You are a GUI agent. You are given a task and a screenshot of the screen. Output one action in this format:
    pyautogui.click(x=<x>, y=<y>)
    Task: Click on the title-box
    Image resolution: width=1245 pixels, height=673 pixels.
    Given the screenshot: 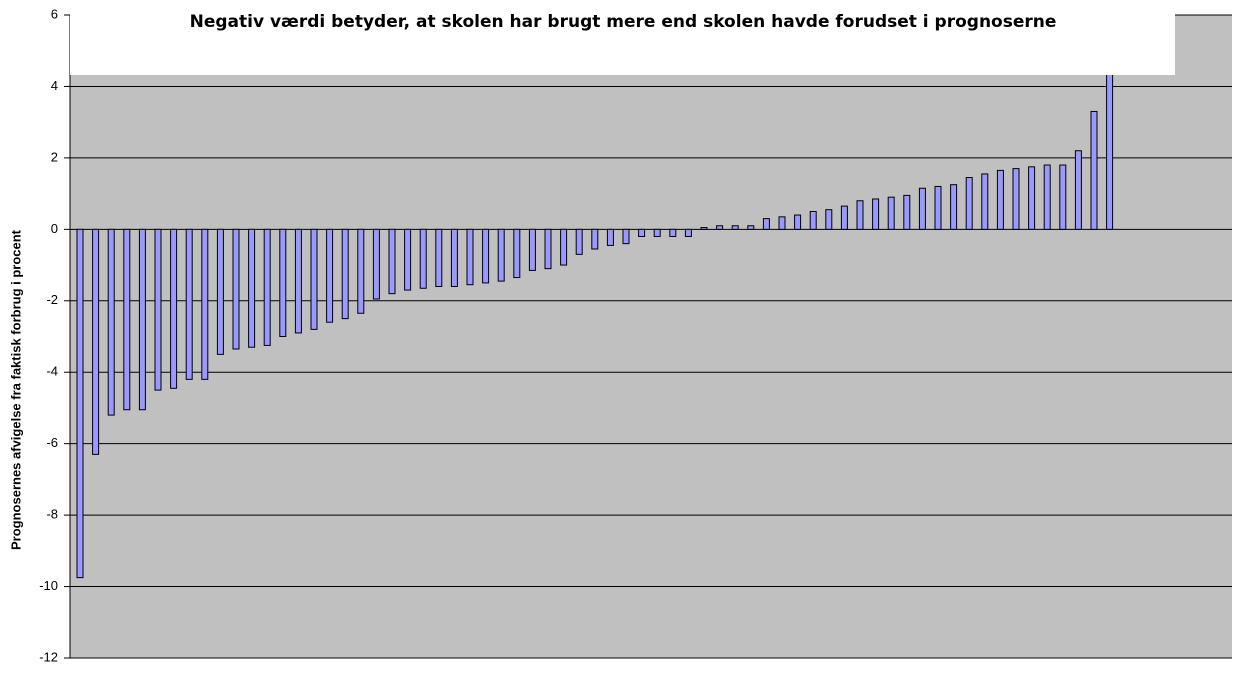 What is the action you would take?
    pyautogui.click(x=622, y=37)
    